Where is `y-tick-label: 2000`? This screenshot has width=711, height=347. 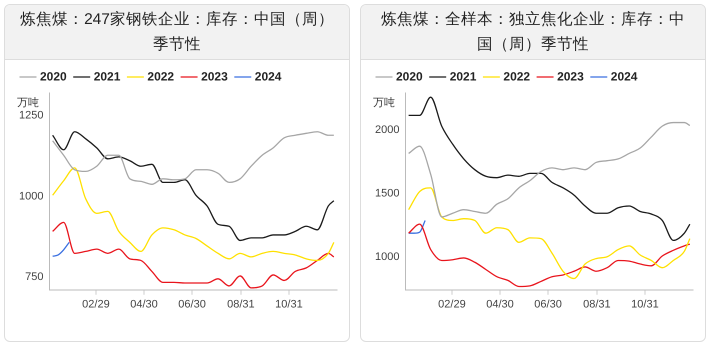
y-tick-label: 2000 is located at coordinates (387, 130).